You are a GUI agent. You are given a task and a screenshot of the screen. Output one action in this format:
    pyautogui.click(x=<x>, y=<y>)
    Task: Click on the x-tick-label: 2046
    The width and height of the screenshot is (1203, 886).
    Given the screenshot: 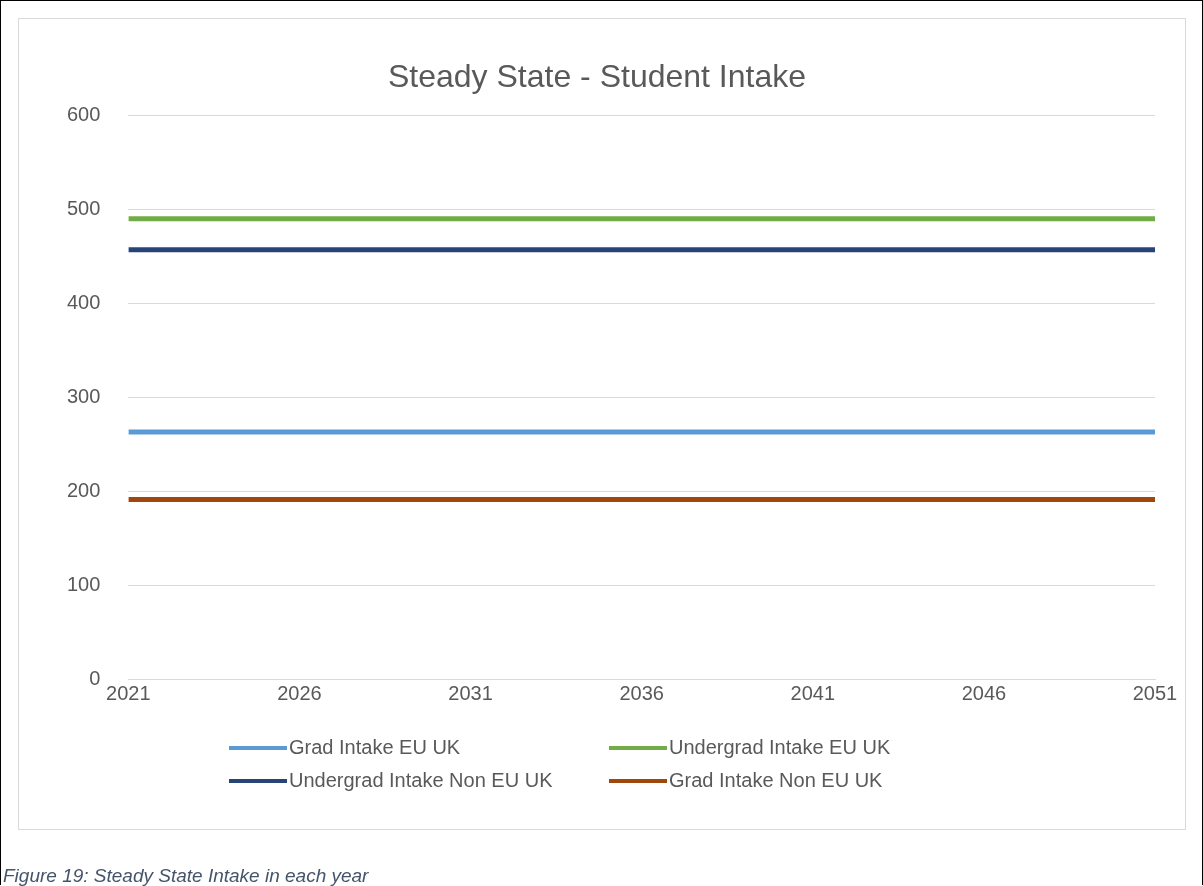 What is the action you would take?
    pyautogui.click(x=984, y=692)
    